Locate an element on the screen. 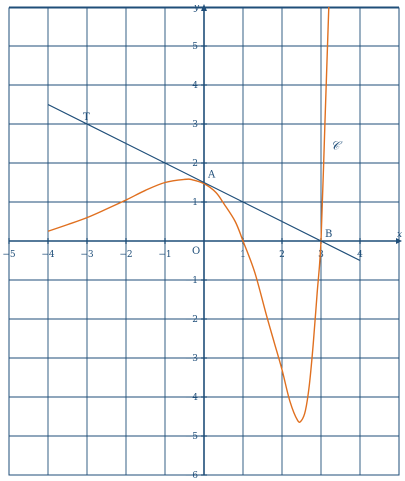  y-tick-label: 3 is located at coordinates (195, 125).